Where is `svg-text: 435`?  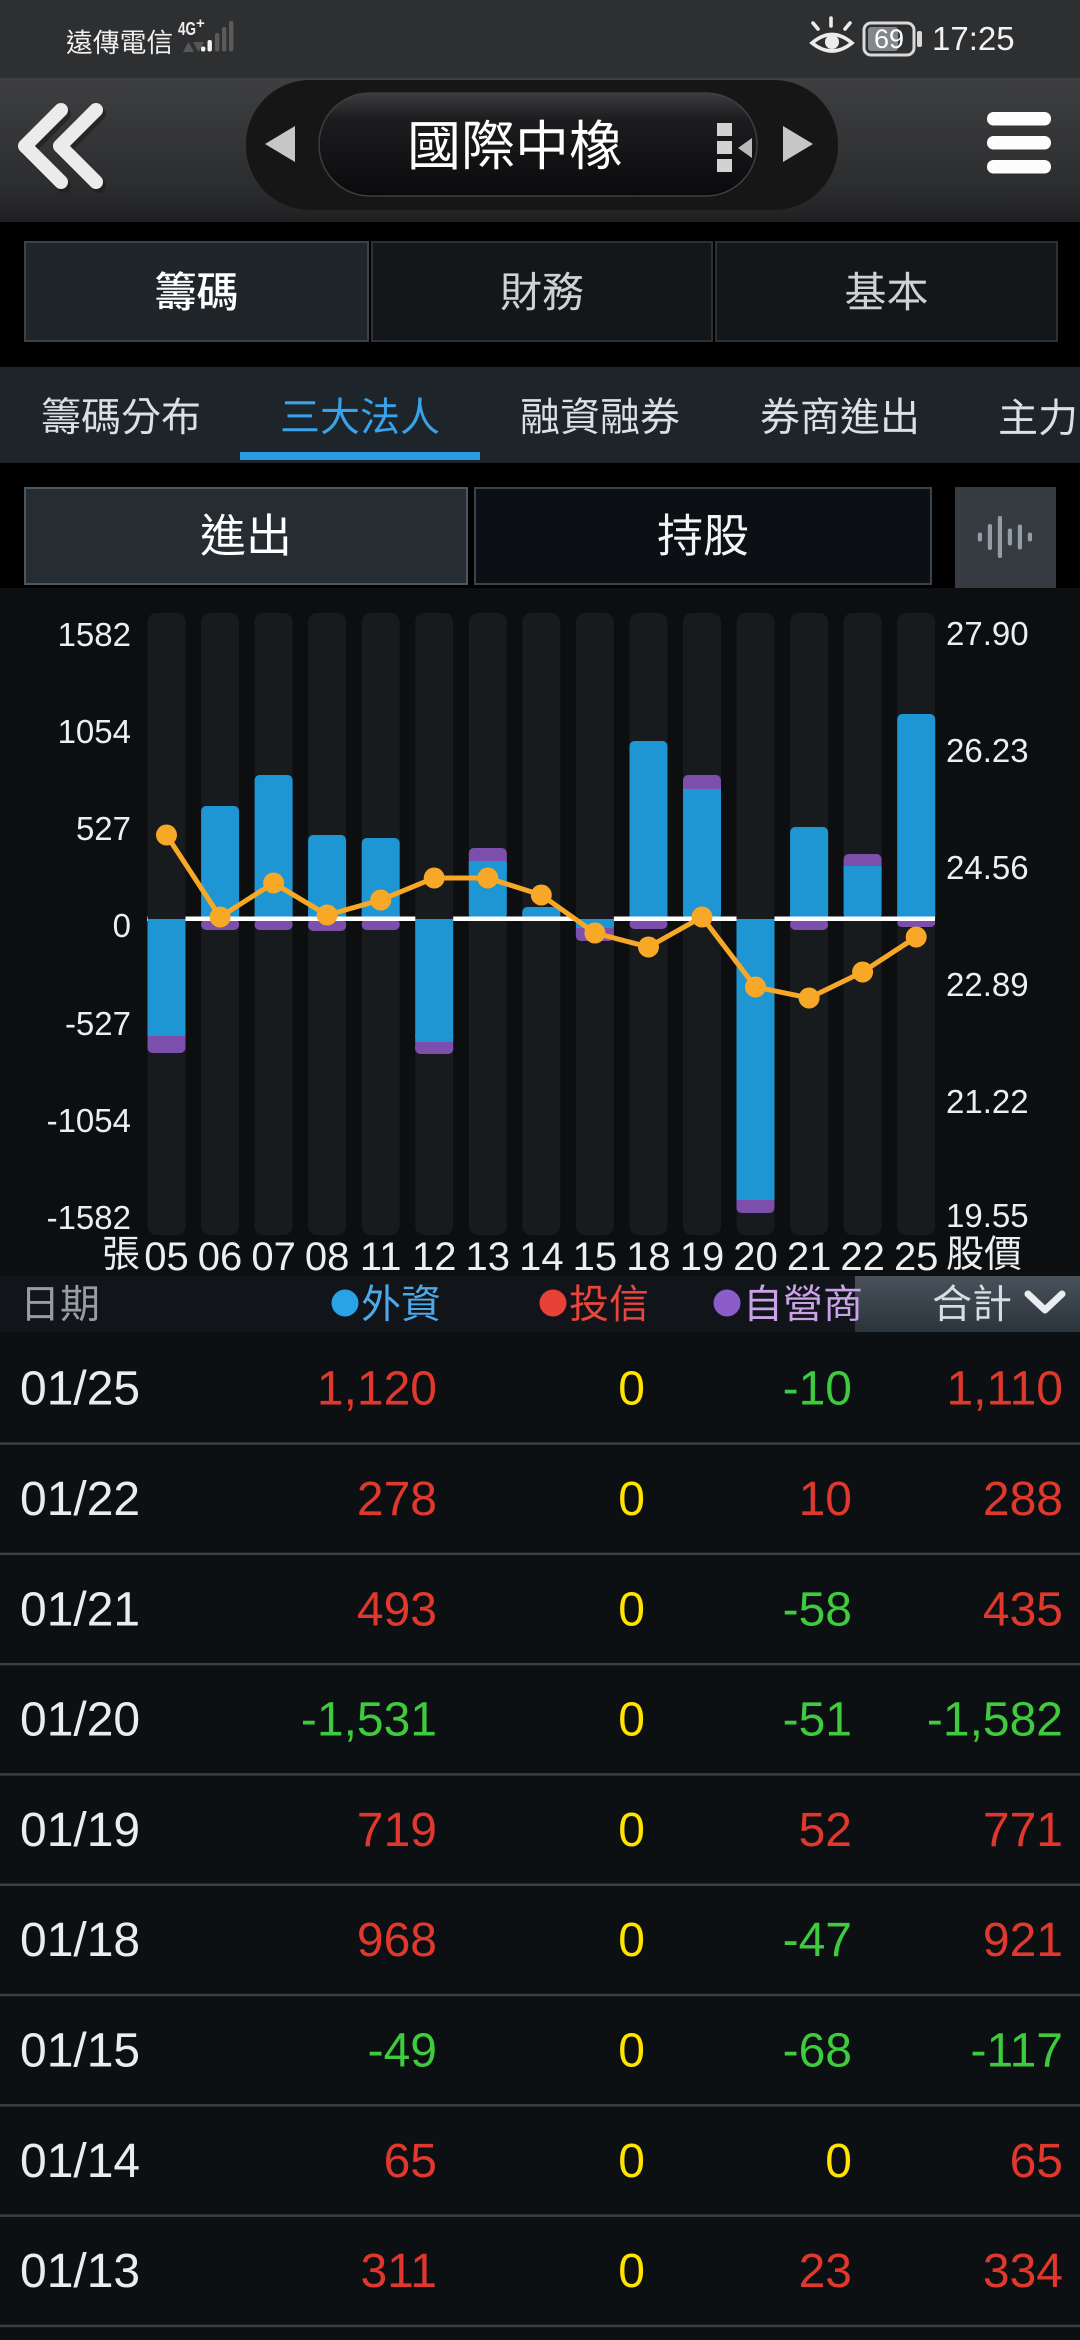
svg-text: 435 is located at coordinates (1023, 1609).